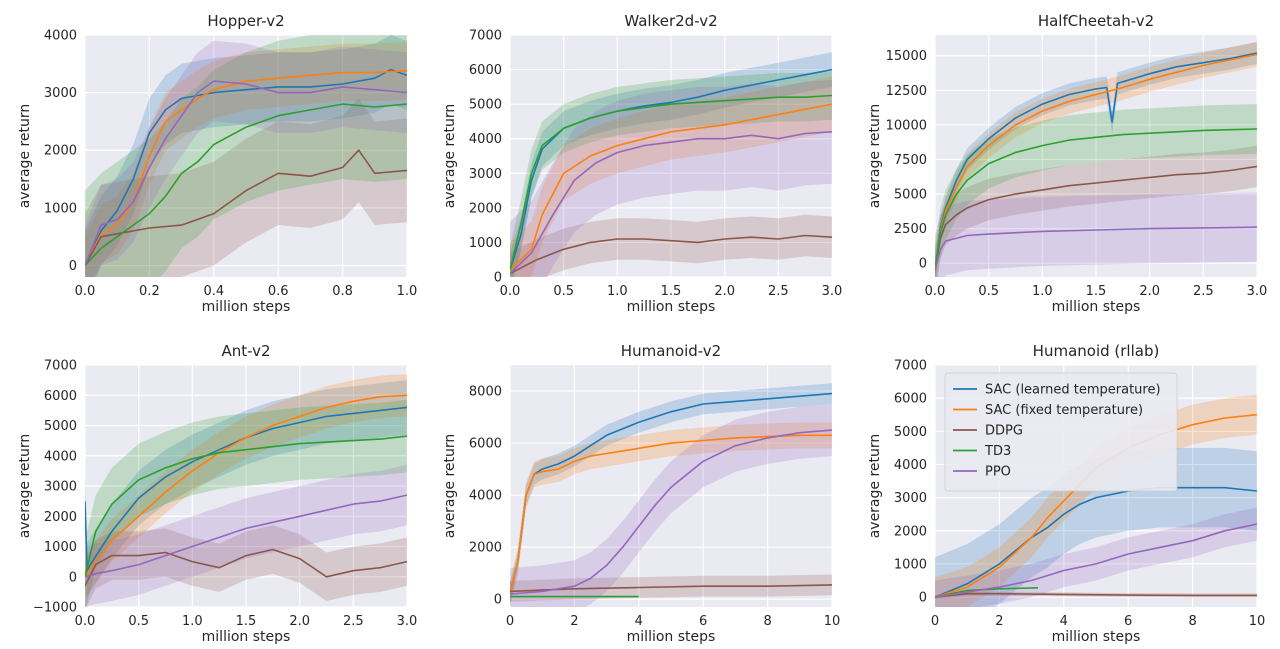 The image size is (1280, 649). Describe the element at coordinates (906, 56) in the screenshot. I see `y-tick-label: 15000` at that location.